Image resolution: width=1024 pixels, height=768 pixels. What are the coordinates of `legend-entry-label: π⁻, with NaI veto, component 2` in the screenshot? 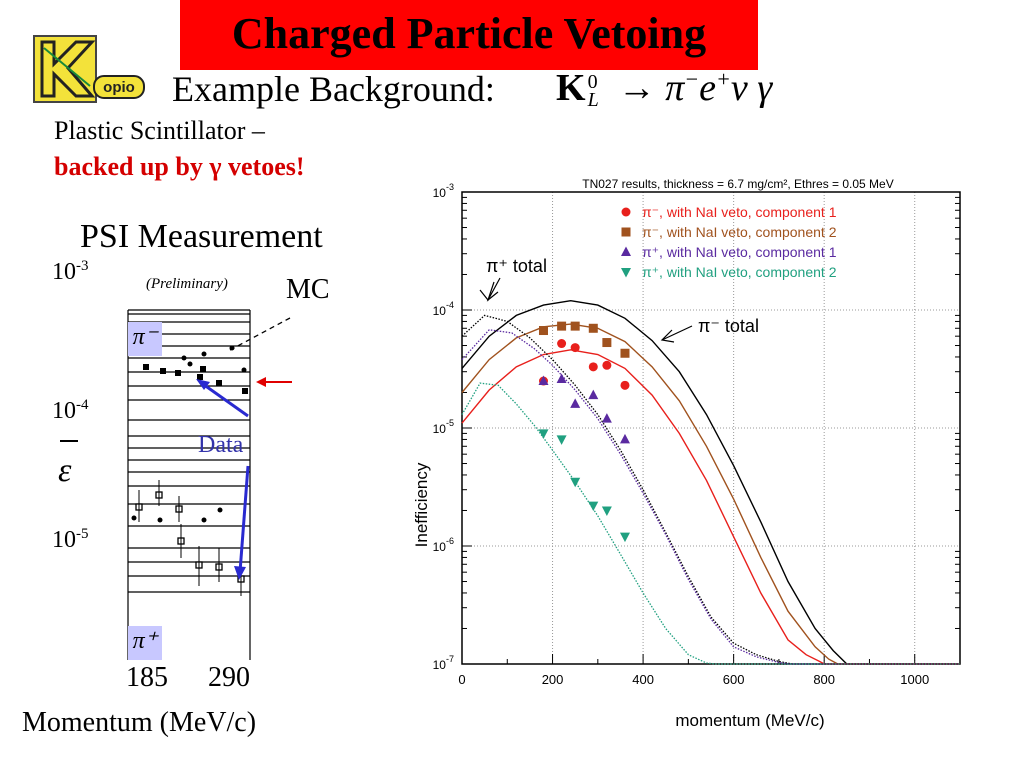 It's located at (739, 232).